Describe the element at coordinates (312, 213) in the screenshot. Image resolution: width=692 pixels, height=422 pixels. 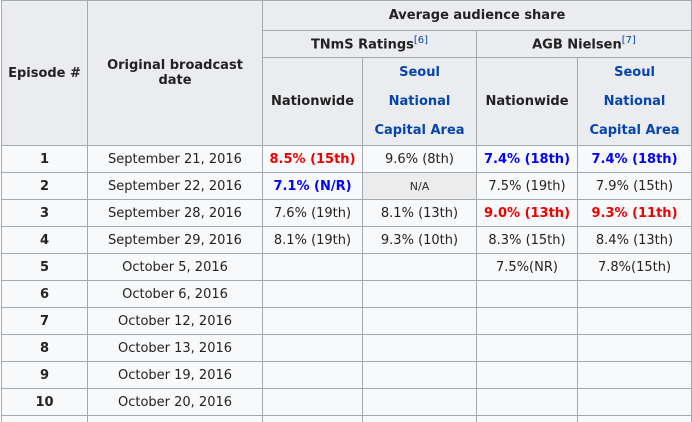
I see `rating-cell: 7.6% (19th)` at that location.